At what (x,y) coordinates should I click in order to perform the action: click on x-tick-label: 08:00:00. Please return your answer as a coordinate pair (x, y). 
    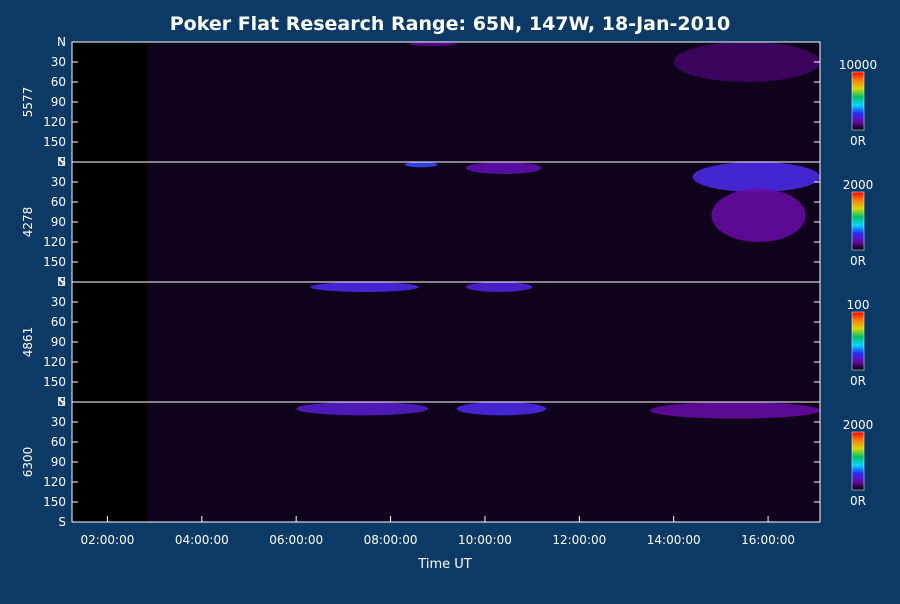
    Looking at the image, I should click on (391, 540).